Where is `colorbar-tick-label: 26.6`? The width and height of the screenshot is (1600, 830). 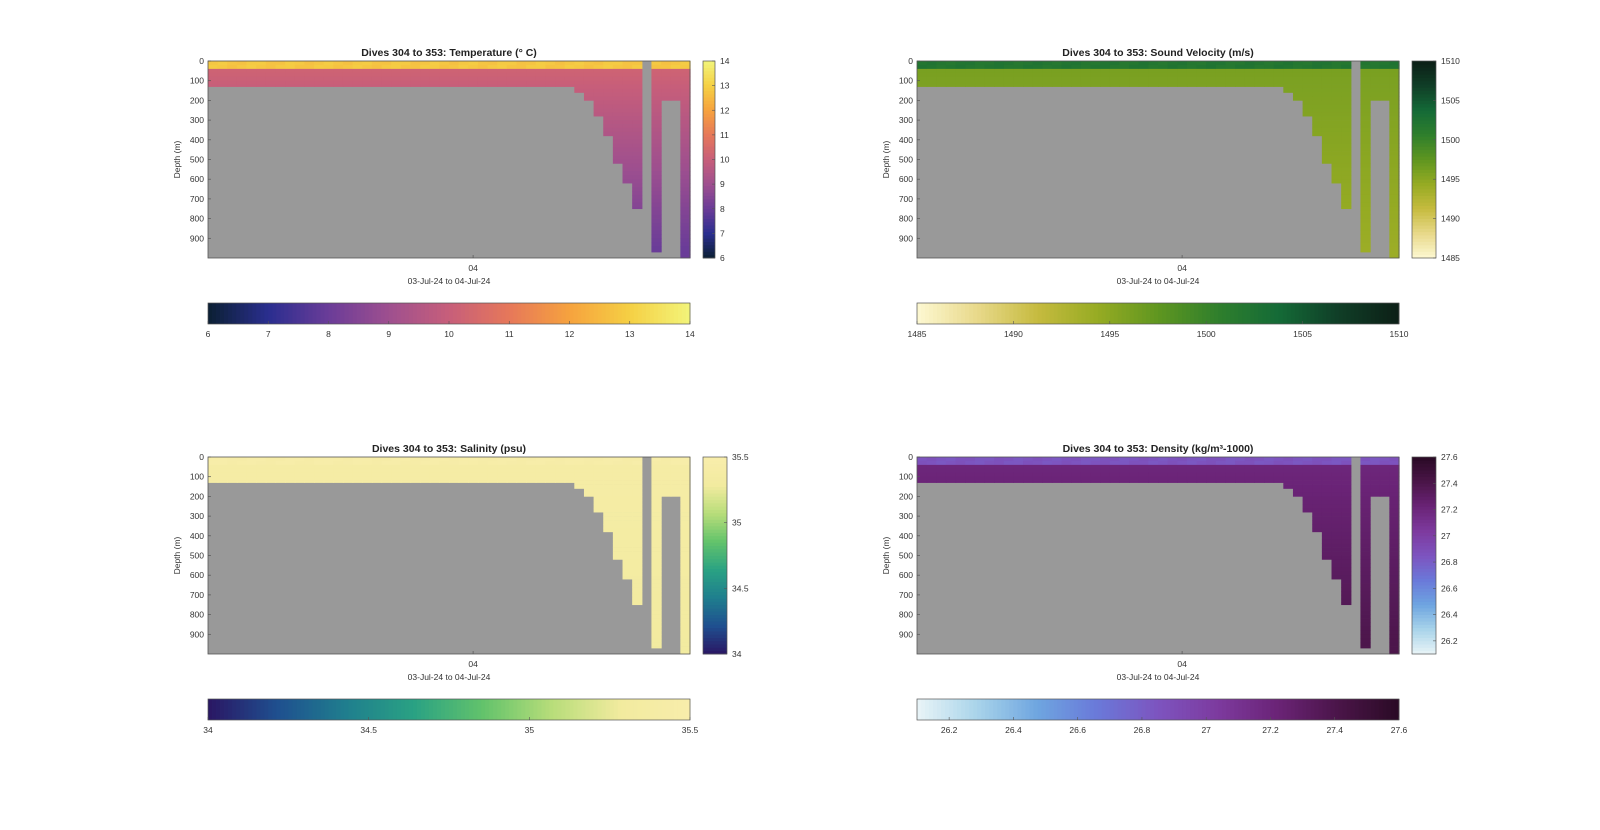 colorbar-tick-label: 26.6 is located at coordinates (1077, 730).